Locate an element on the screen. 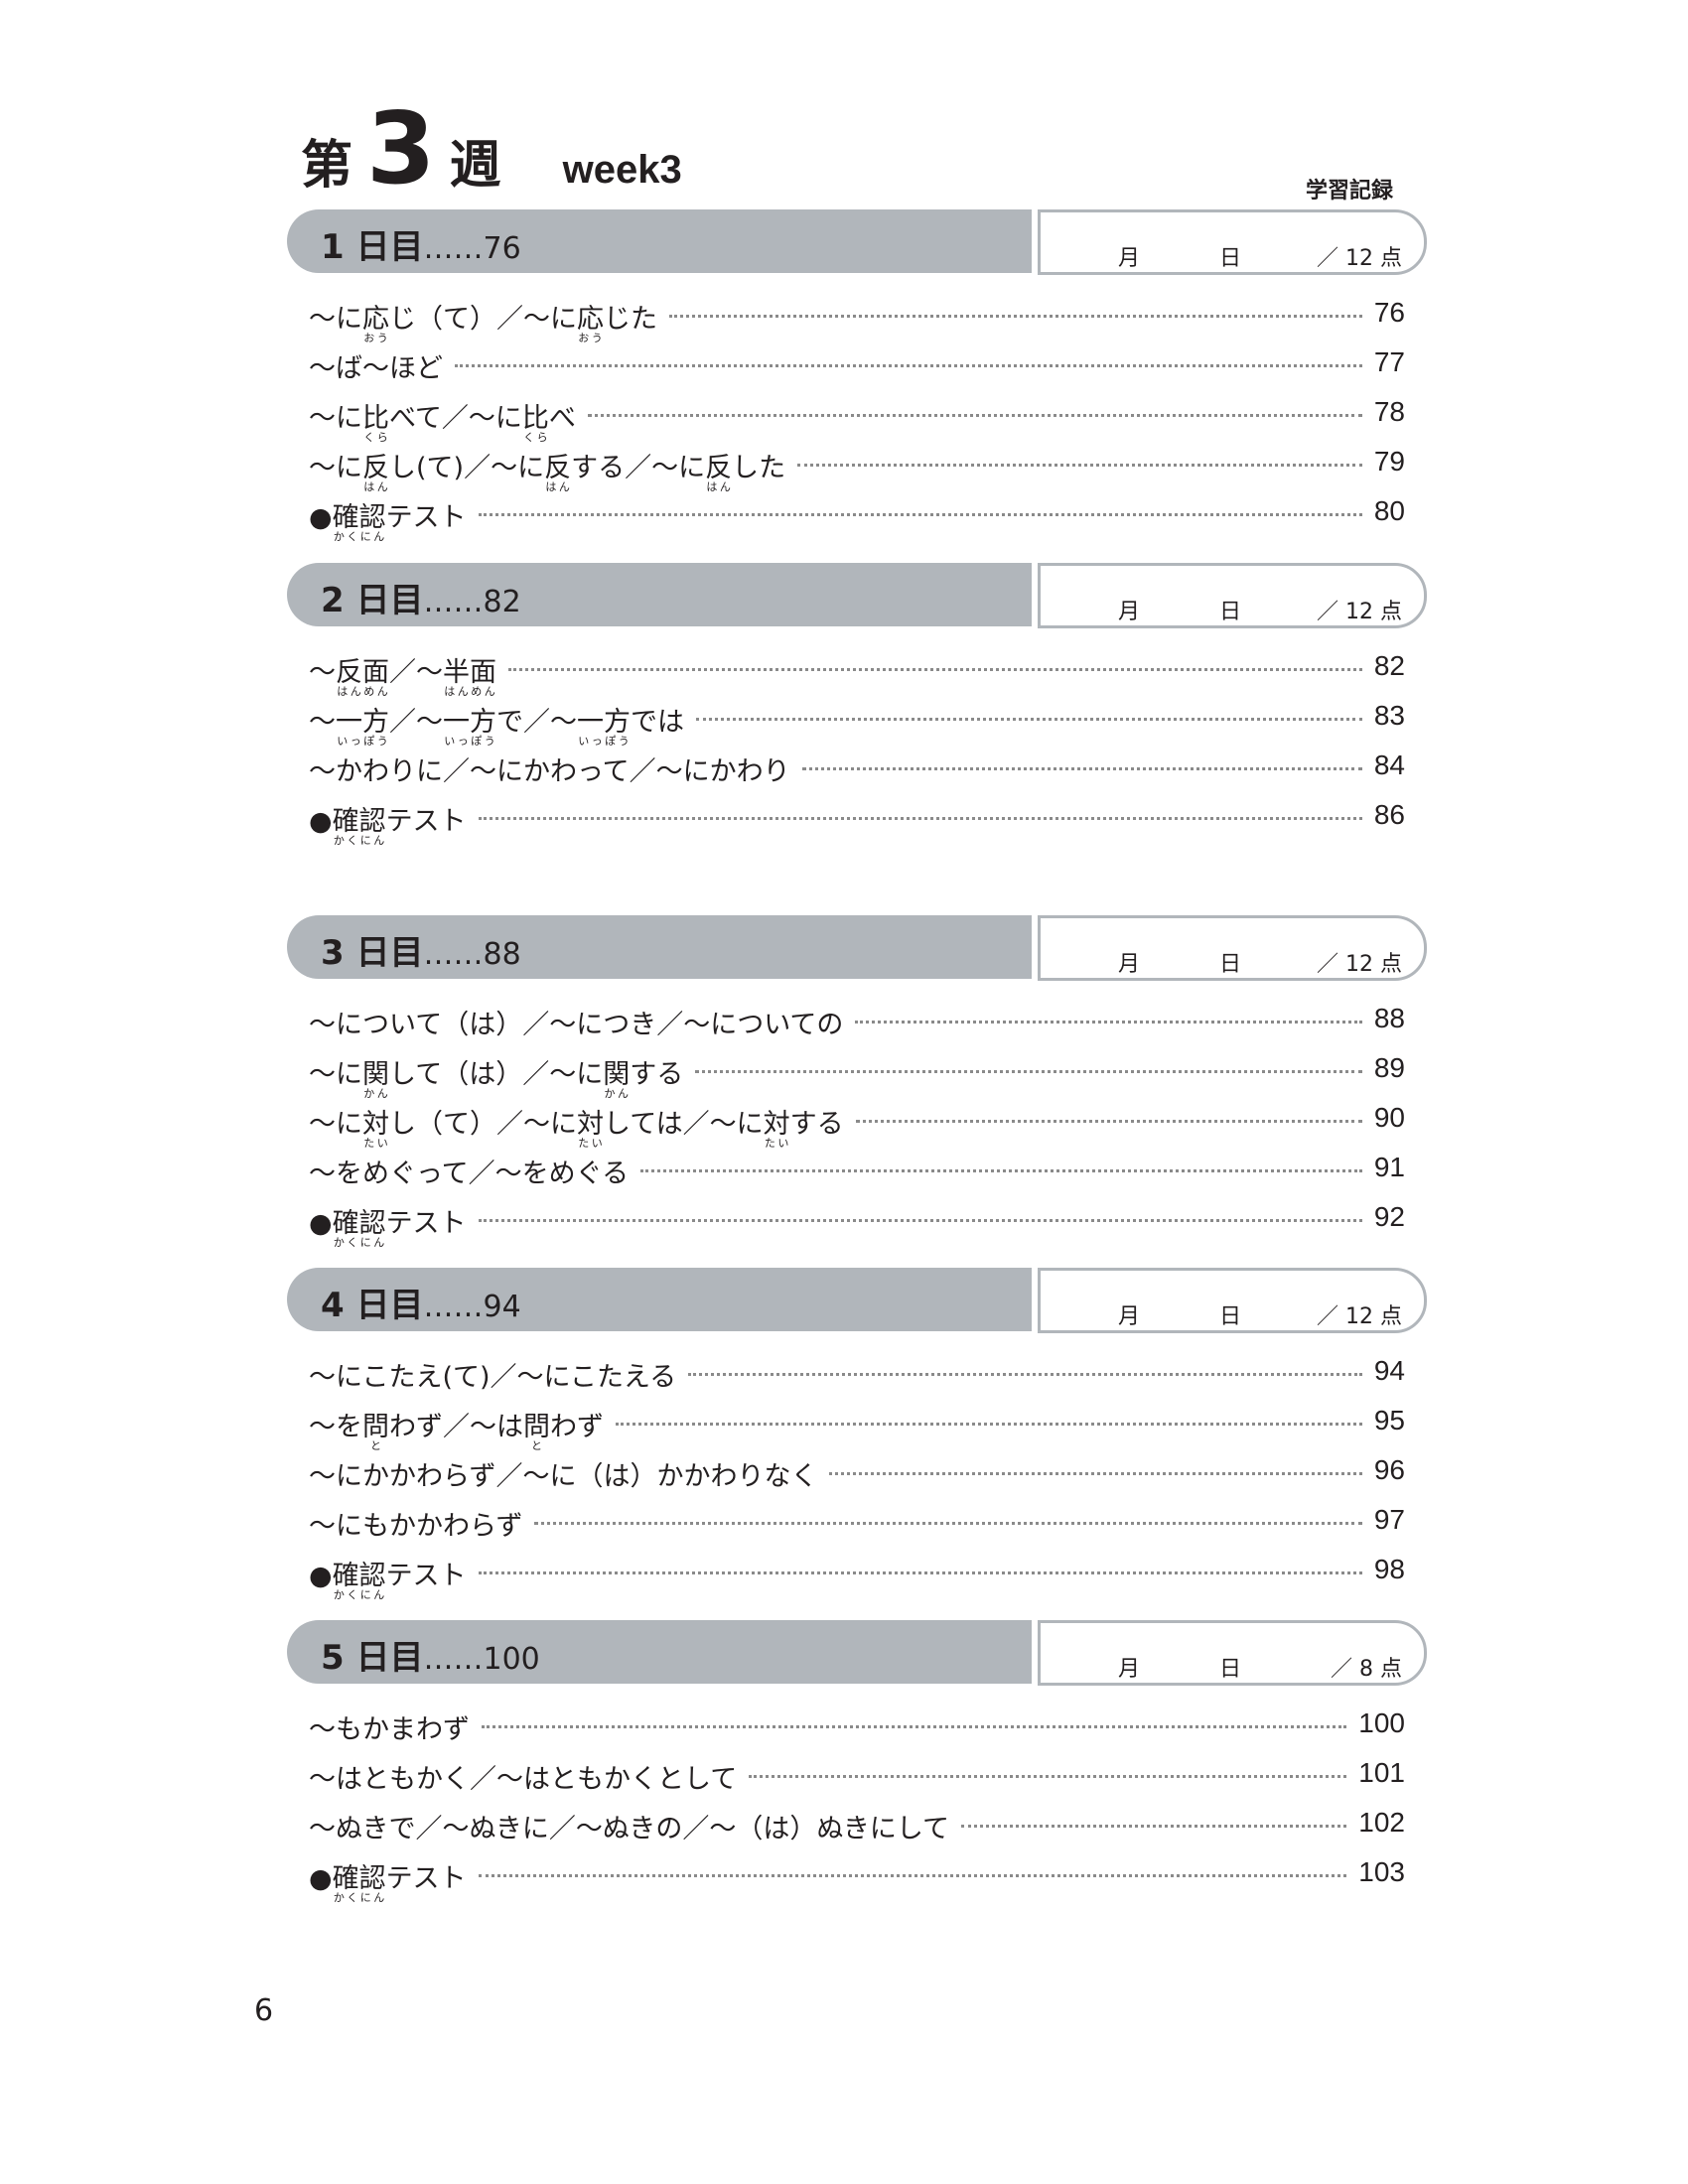  entry-text: 〜ば〜ほど is located at coordinates (376, 368).